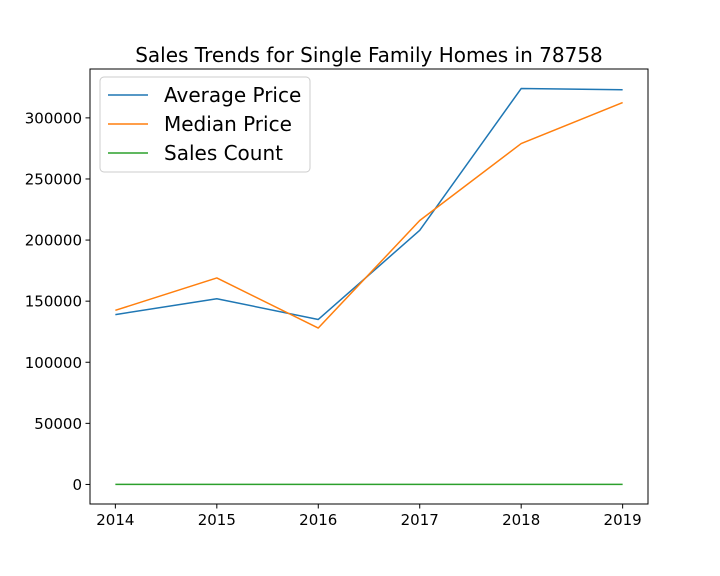 The height and width of the screenshot is (576, 720). Describe the element at coordinates (420, 520) in the screenshot. I see `x-tick-label: 2017` at that location.